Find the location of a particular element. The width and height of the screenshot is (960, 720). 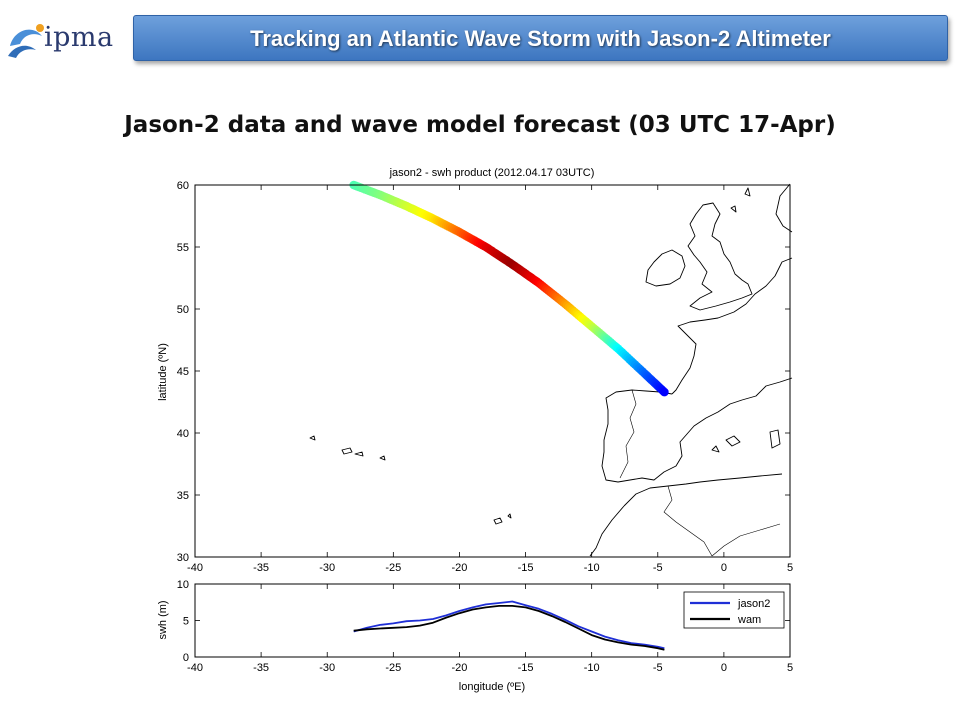

swh-x-ticks: -40 -35 -30 -25 -20 -15 -10 -5 0 5 is located at coordinates (490, 629).